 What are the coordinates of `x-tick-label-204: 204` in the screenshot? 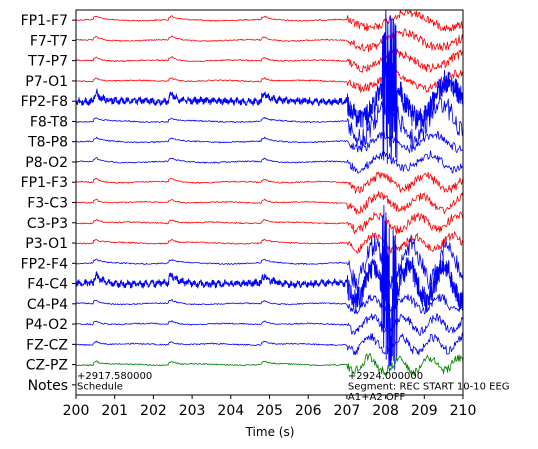 It's located at (230, 411).